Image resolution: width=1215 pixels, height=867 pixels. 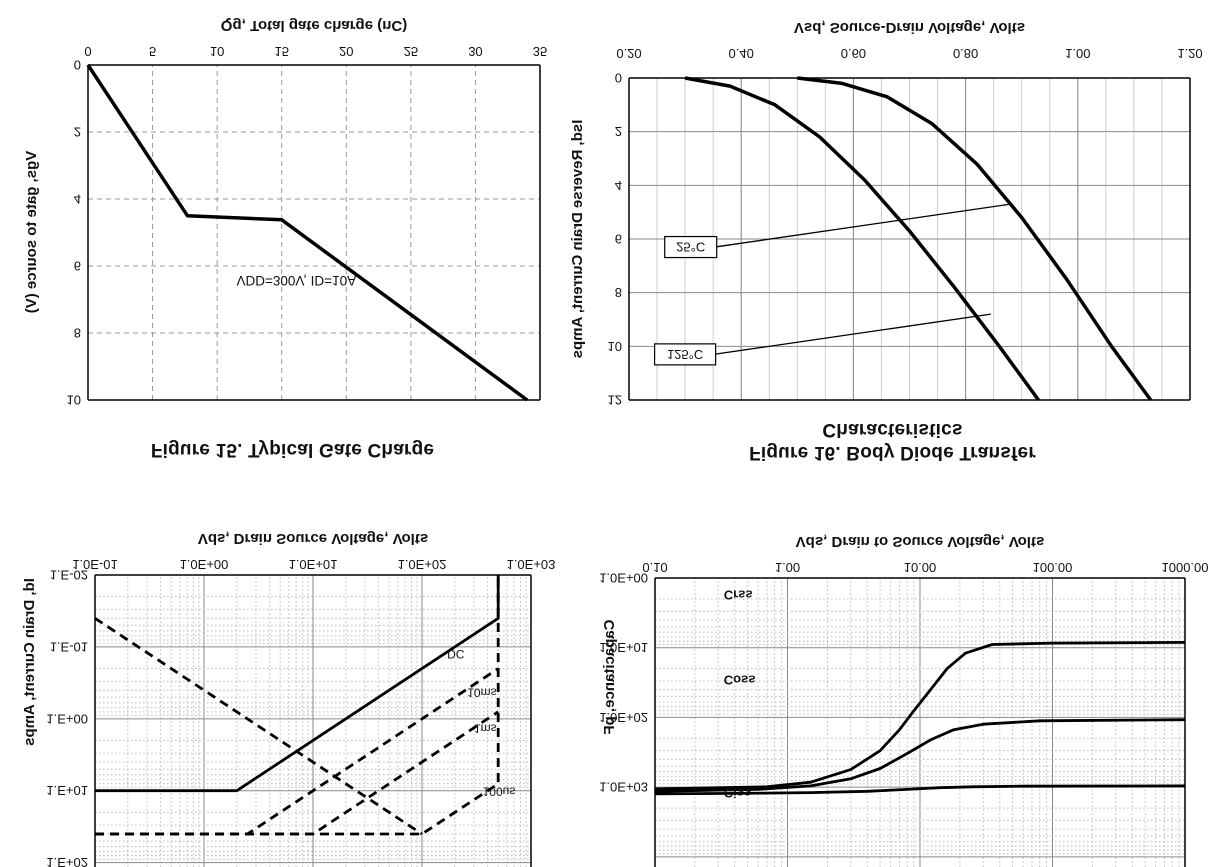 I want to click on svg-text: 10.00, so click(x=920, y=567).